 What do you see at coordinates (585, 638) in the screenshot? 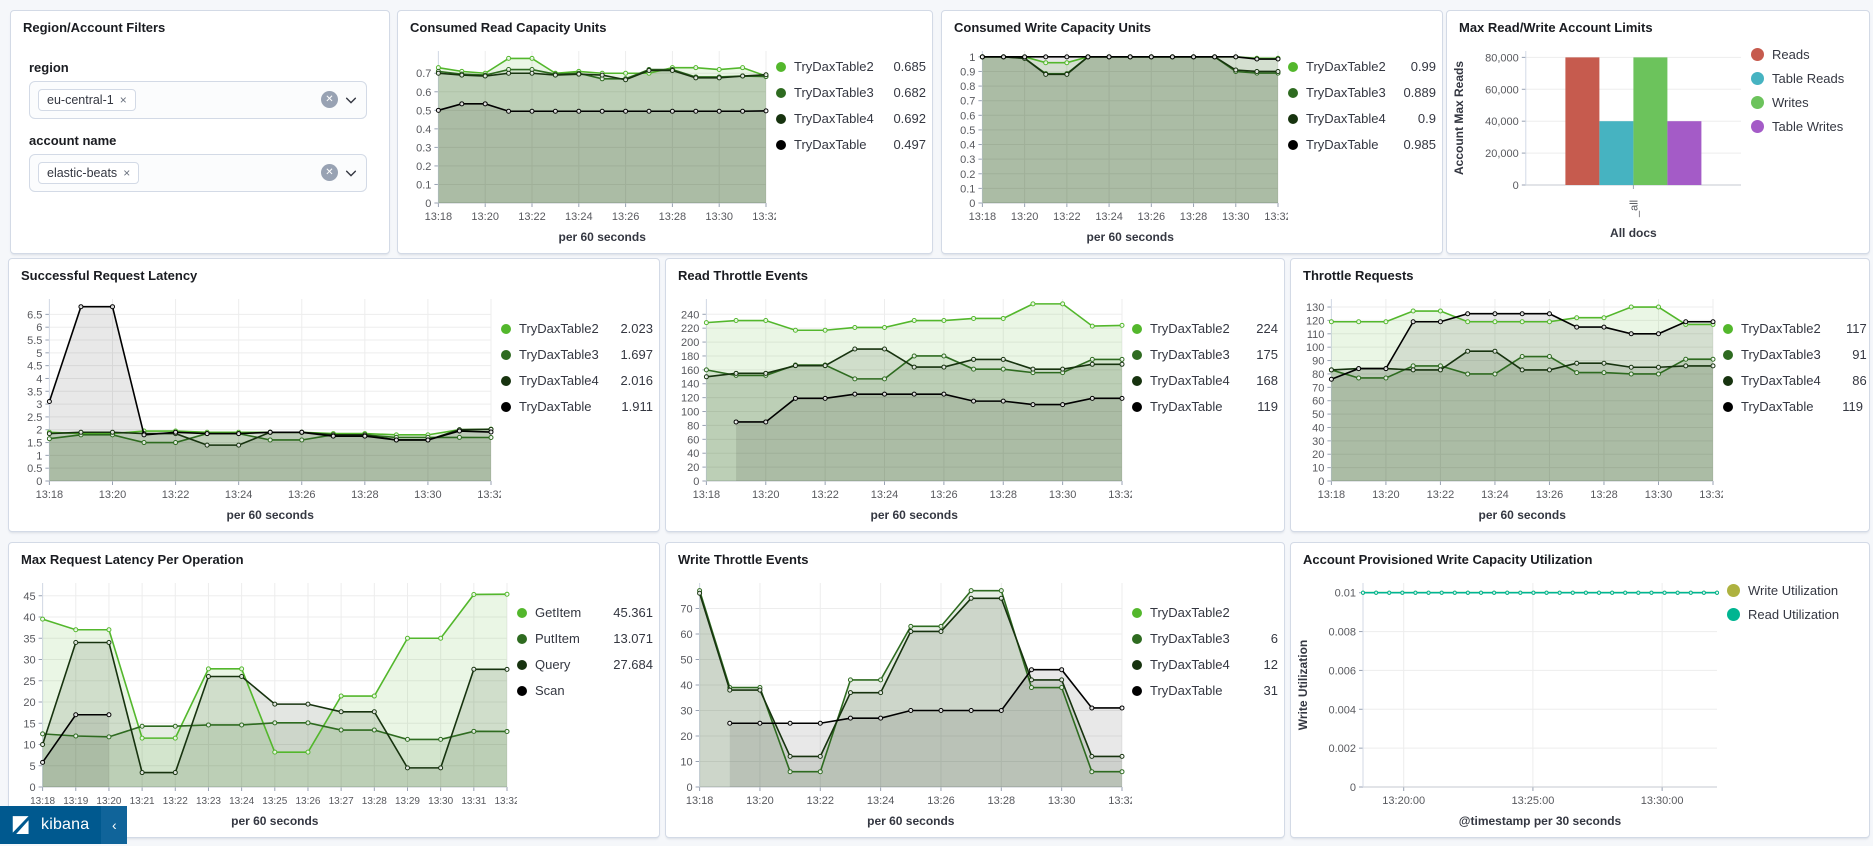
I see `legend-item: PutItem 13.071` at bounding box center [585, 638].